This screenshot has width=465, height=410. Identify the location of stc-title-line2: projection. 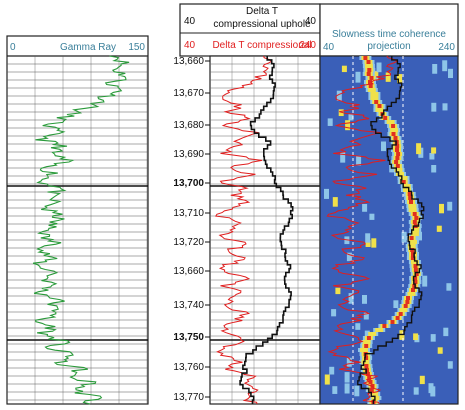
(388, 46).